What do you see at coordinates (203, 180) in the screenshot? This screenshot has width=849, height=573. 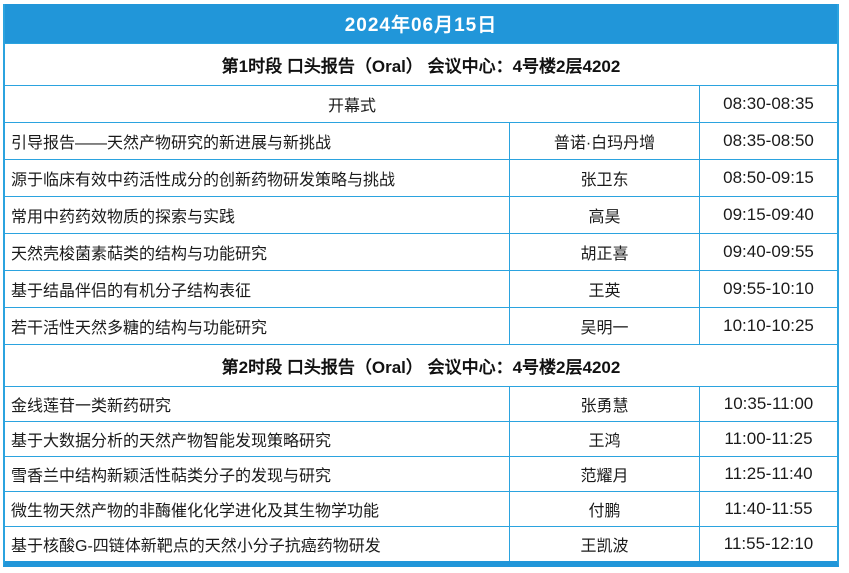 I see `talk-title-cell: 源于临床有效中药活性成分的创新药物研发策略与挑战` at bounding box center [203, 180].